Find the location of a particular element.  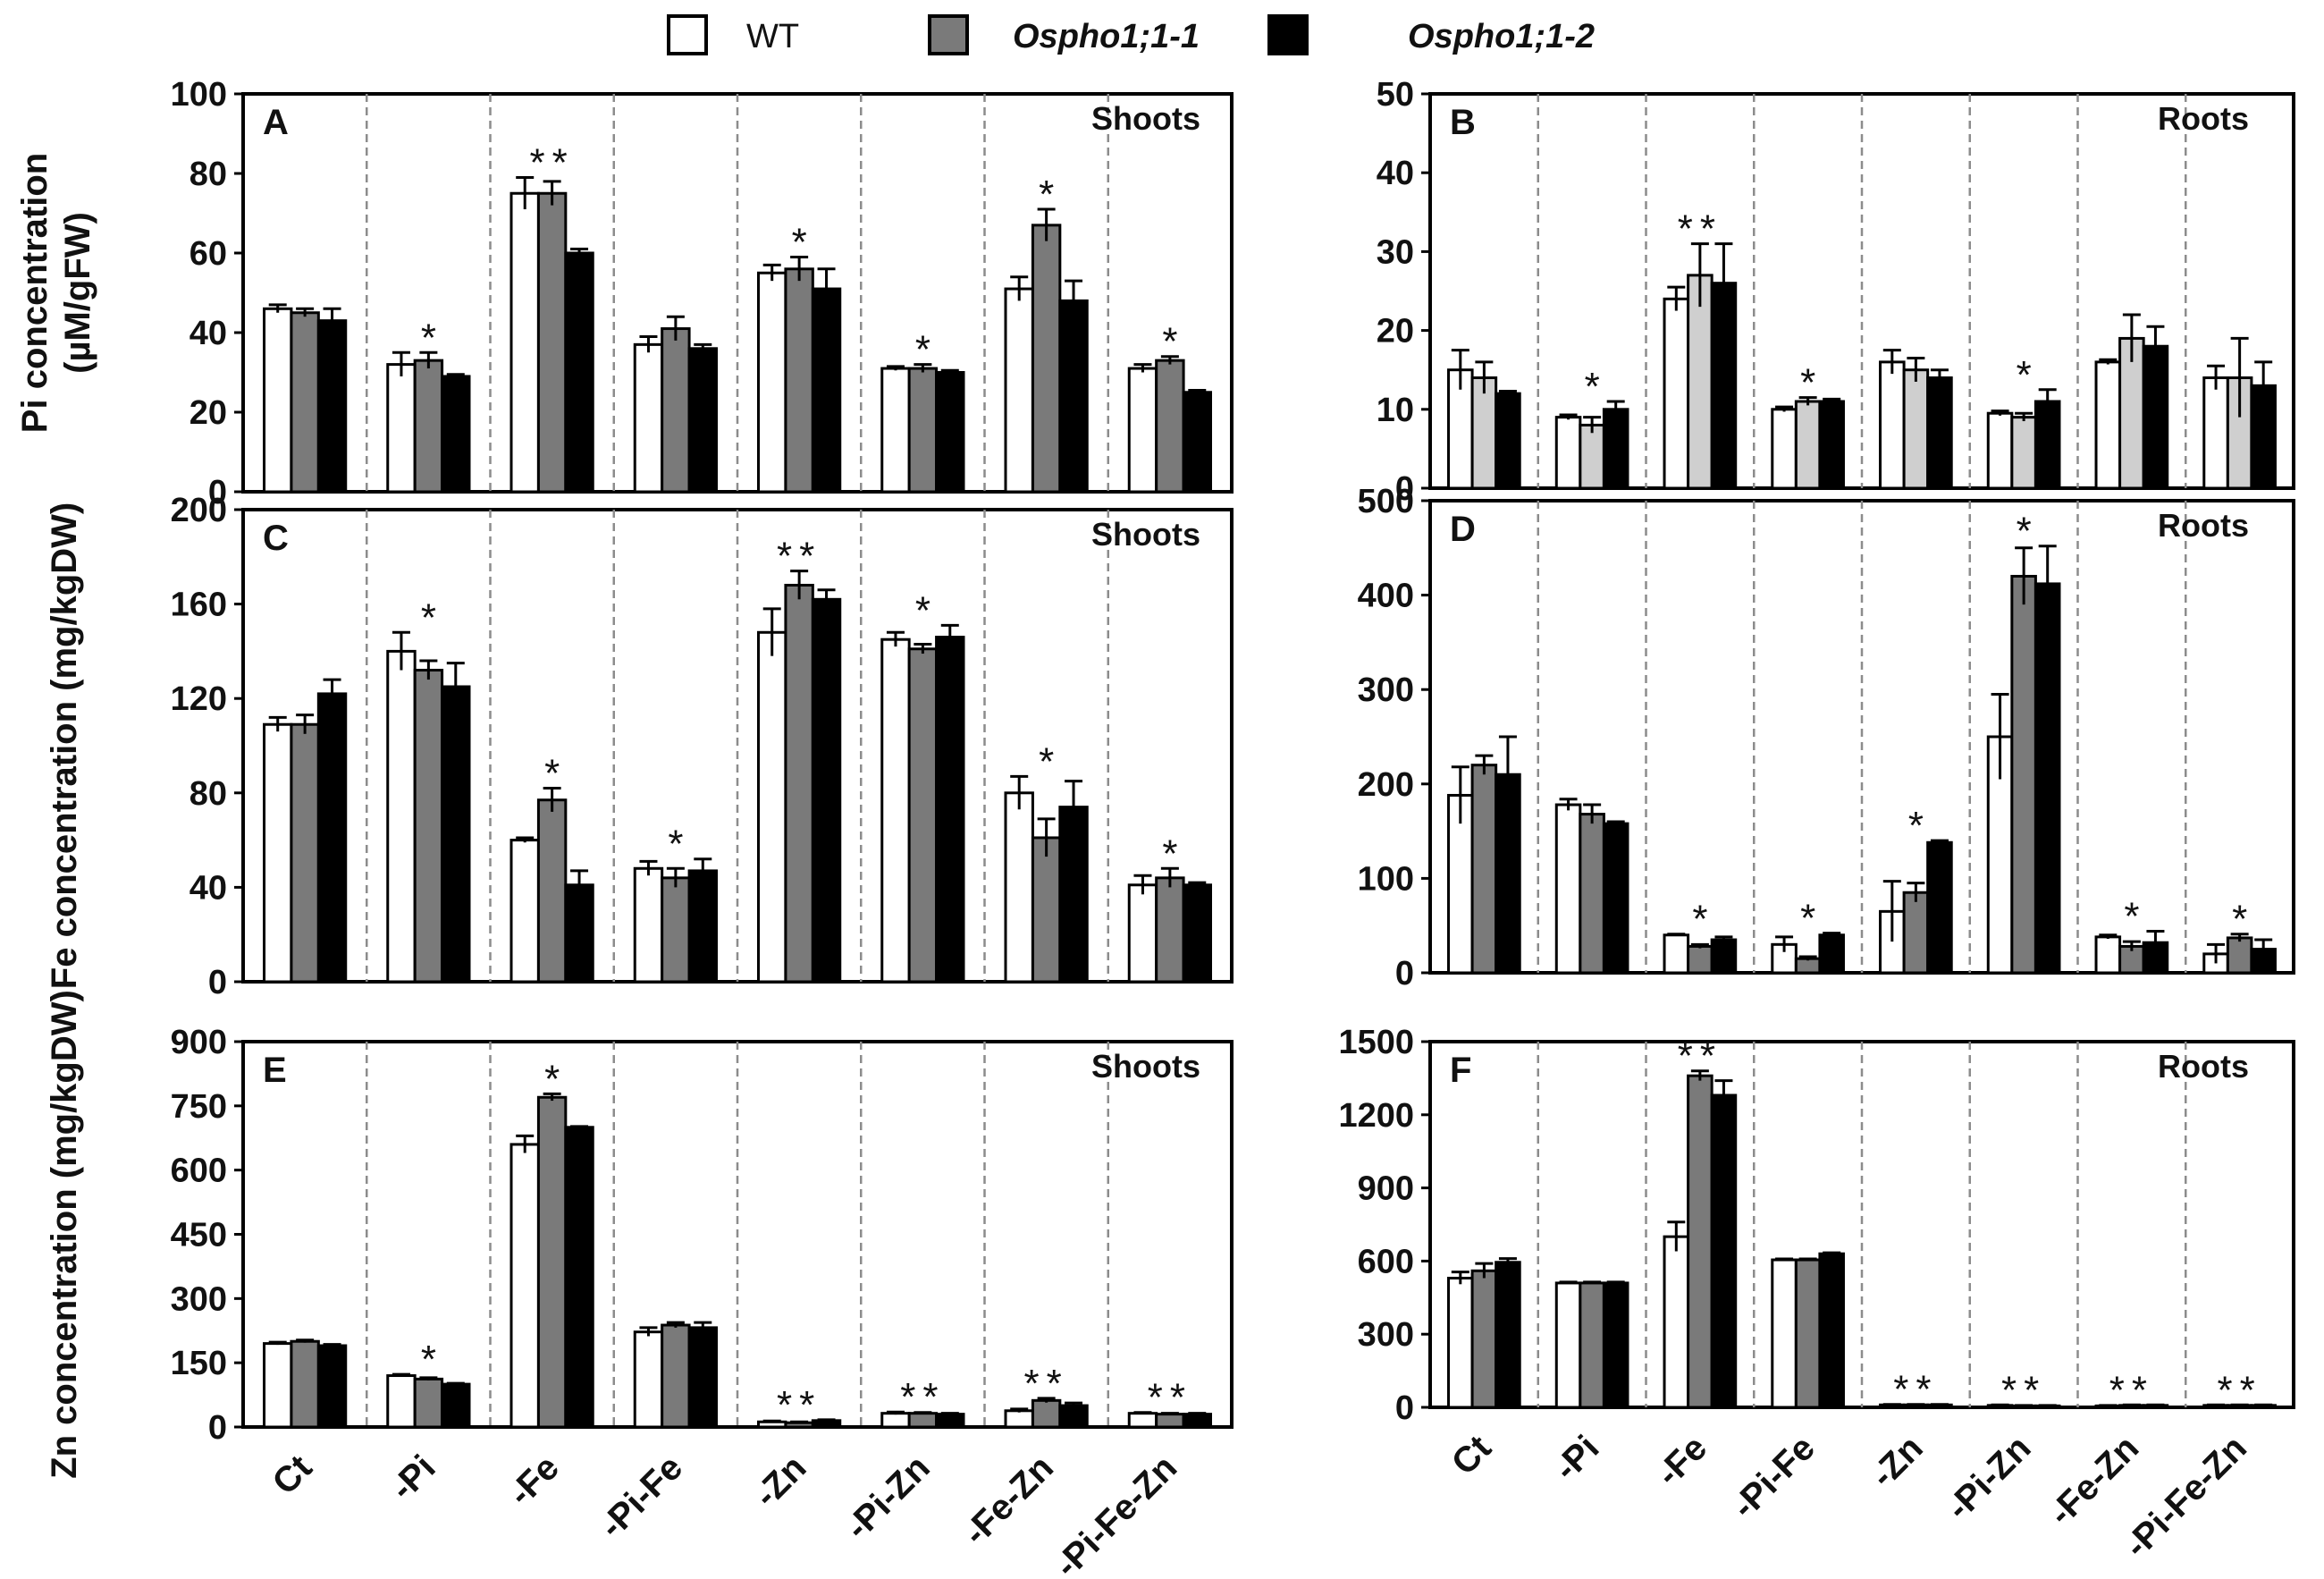

significance-a-pi-zn: * is located at coordinates (922, 350).